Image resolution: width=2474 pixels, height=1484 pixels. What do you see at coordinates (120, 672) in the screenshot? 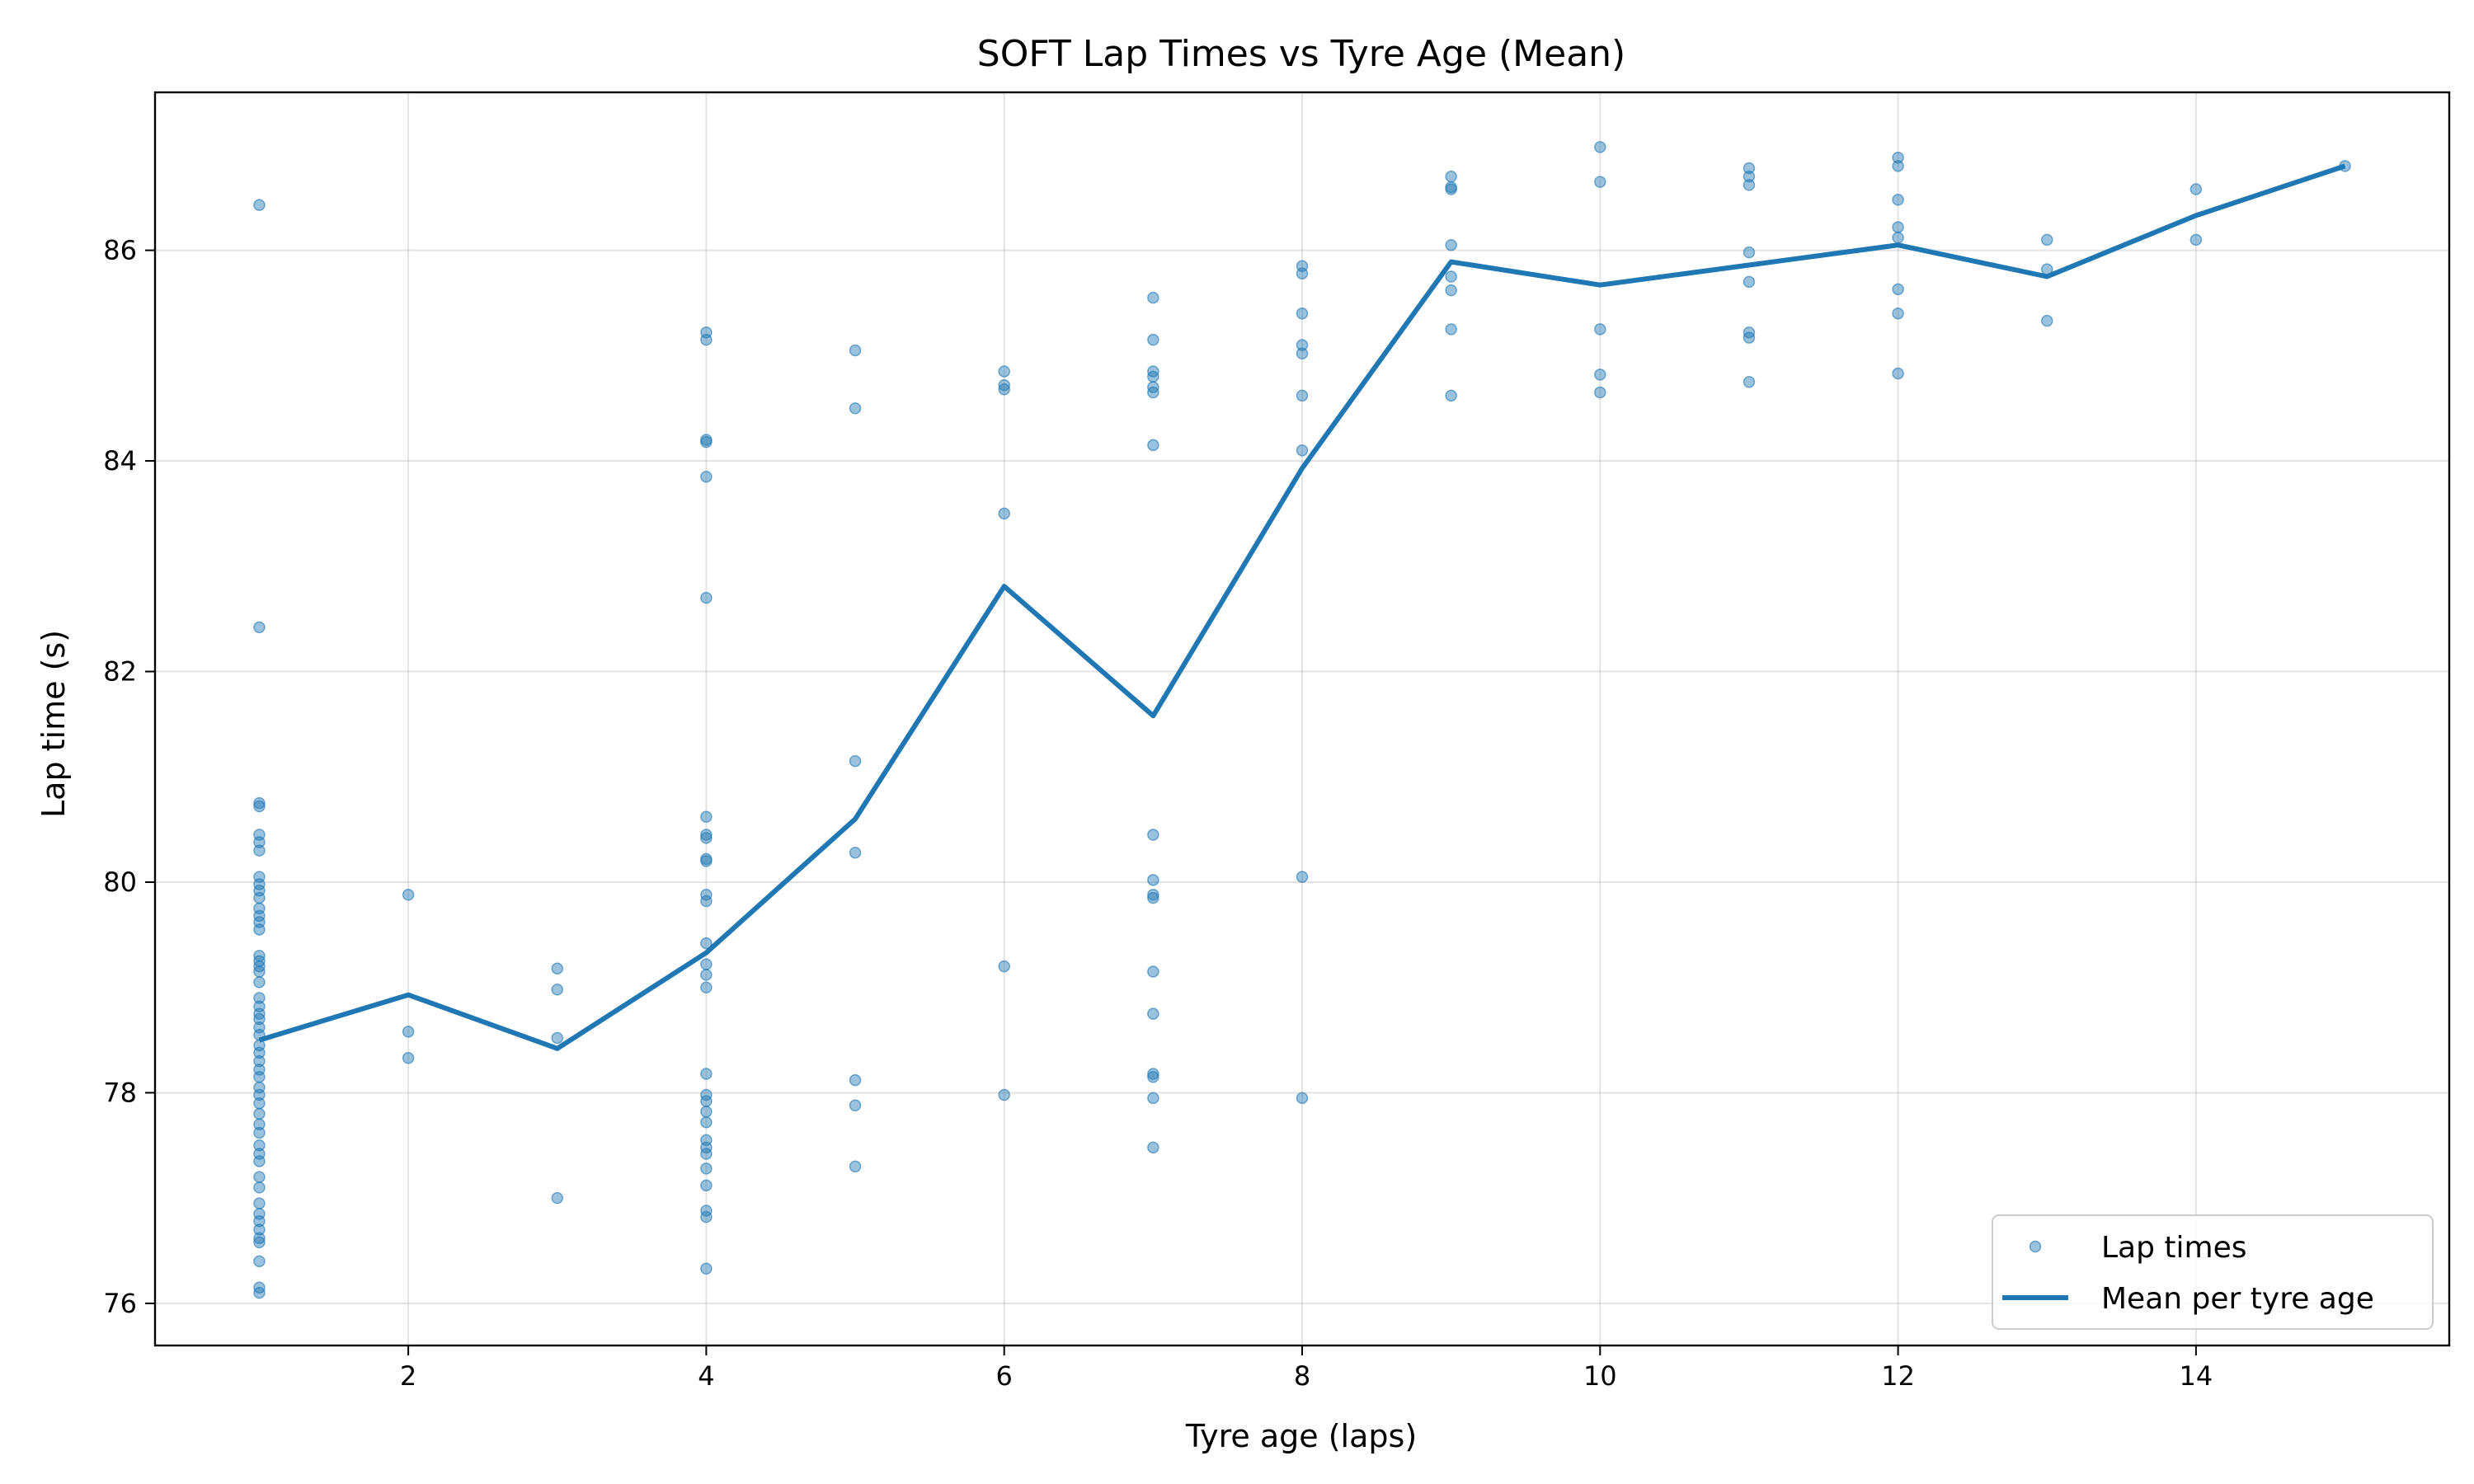
I see `y-tick-label: 82` at bounding box center [120, 672].